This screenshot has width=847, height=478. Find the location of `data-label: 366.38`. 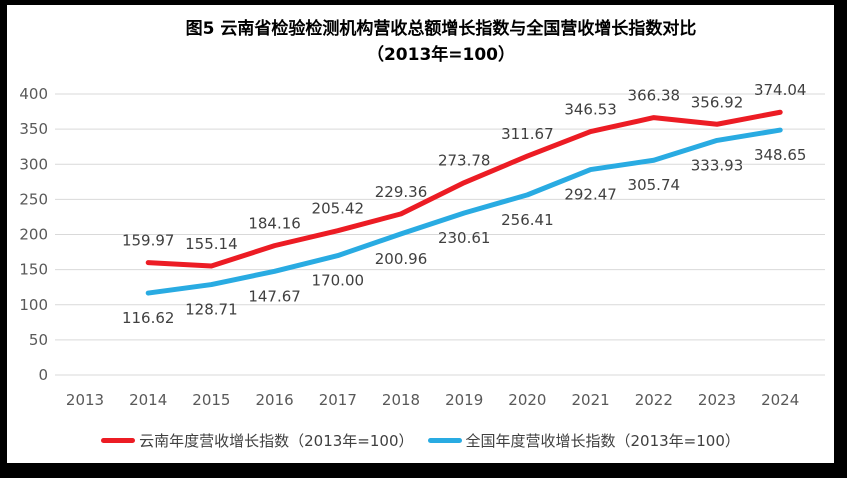

data-label: 366.38 is located at coordinates (654, 96).